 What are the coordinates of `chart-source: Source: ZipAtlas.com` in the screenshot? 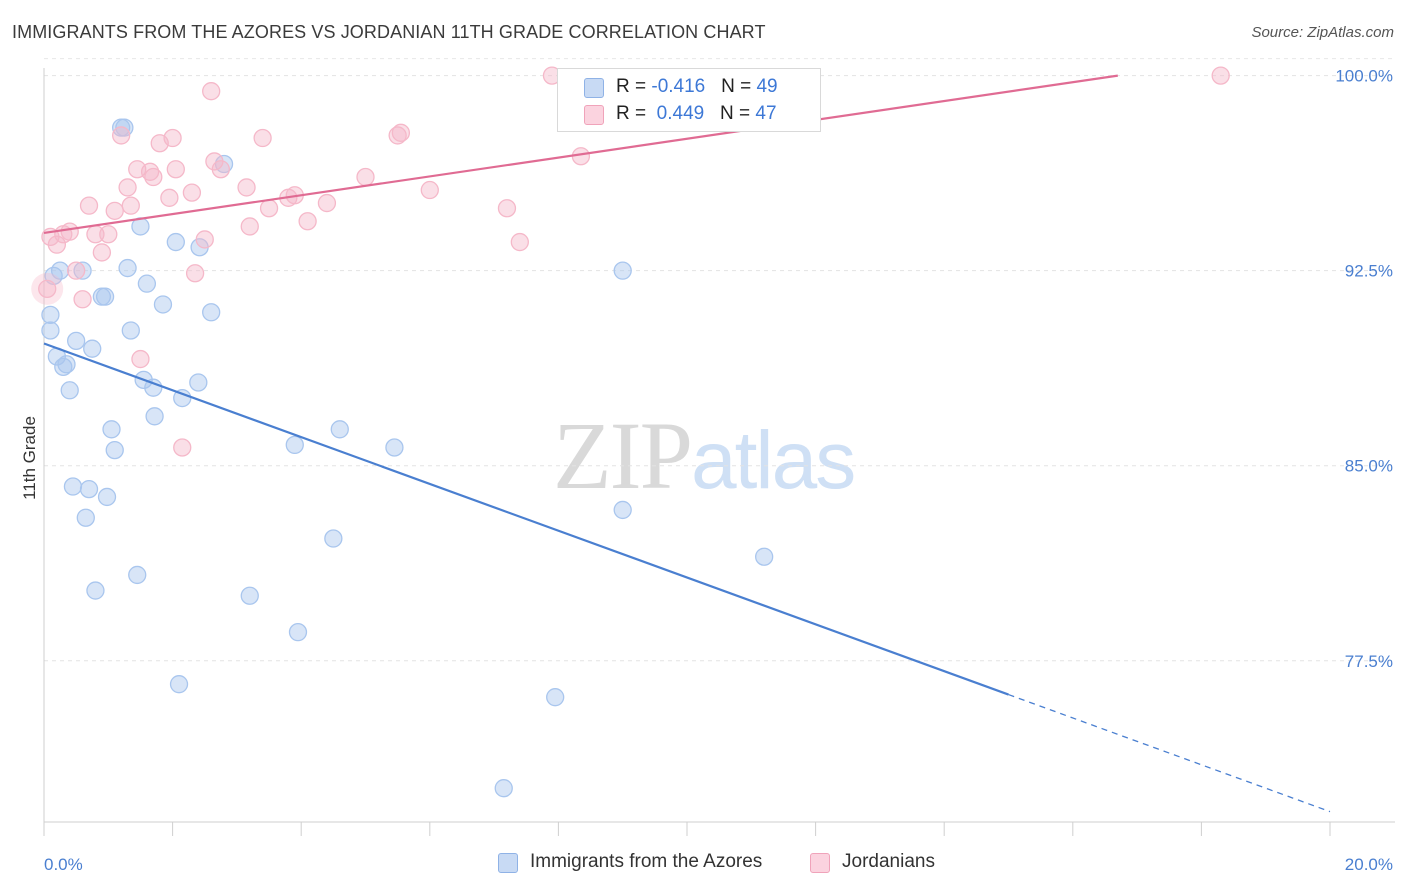 It's located at (1322, 32).